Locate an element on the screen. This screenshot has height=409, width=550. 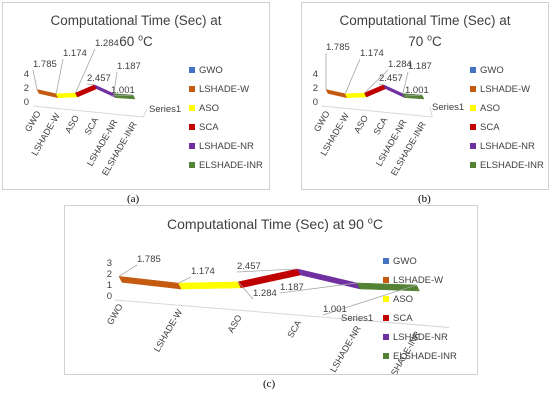
chart-b-depth-axis-label: Series1 is located at coordinates (448, 107).